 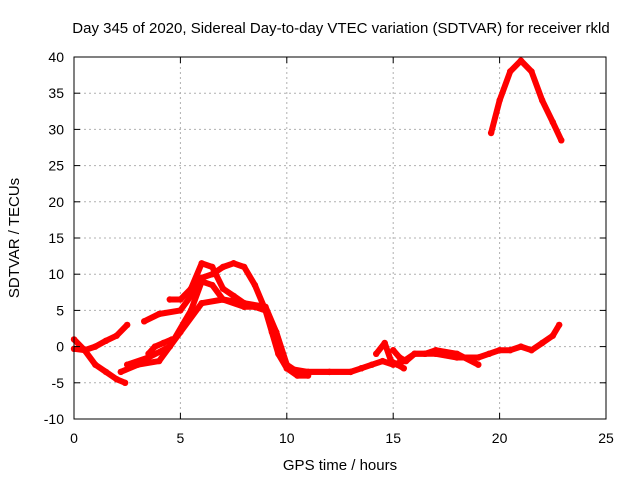 What do you see at coordinates (54, 419) in the screenshot?
I see `y-tick-label: -10` at bounding box center [54, 419].